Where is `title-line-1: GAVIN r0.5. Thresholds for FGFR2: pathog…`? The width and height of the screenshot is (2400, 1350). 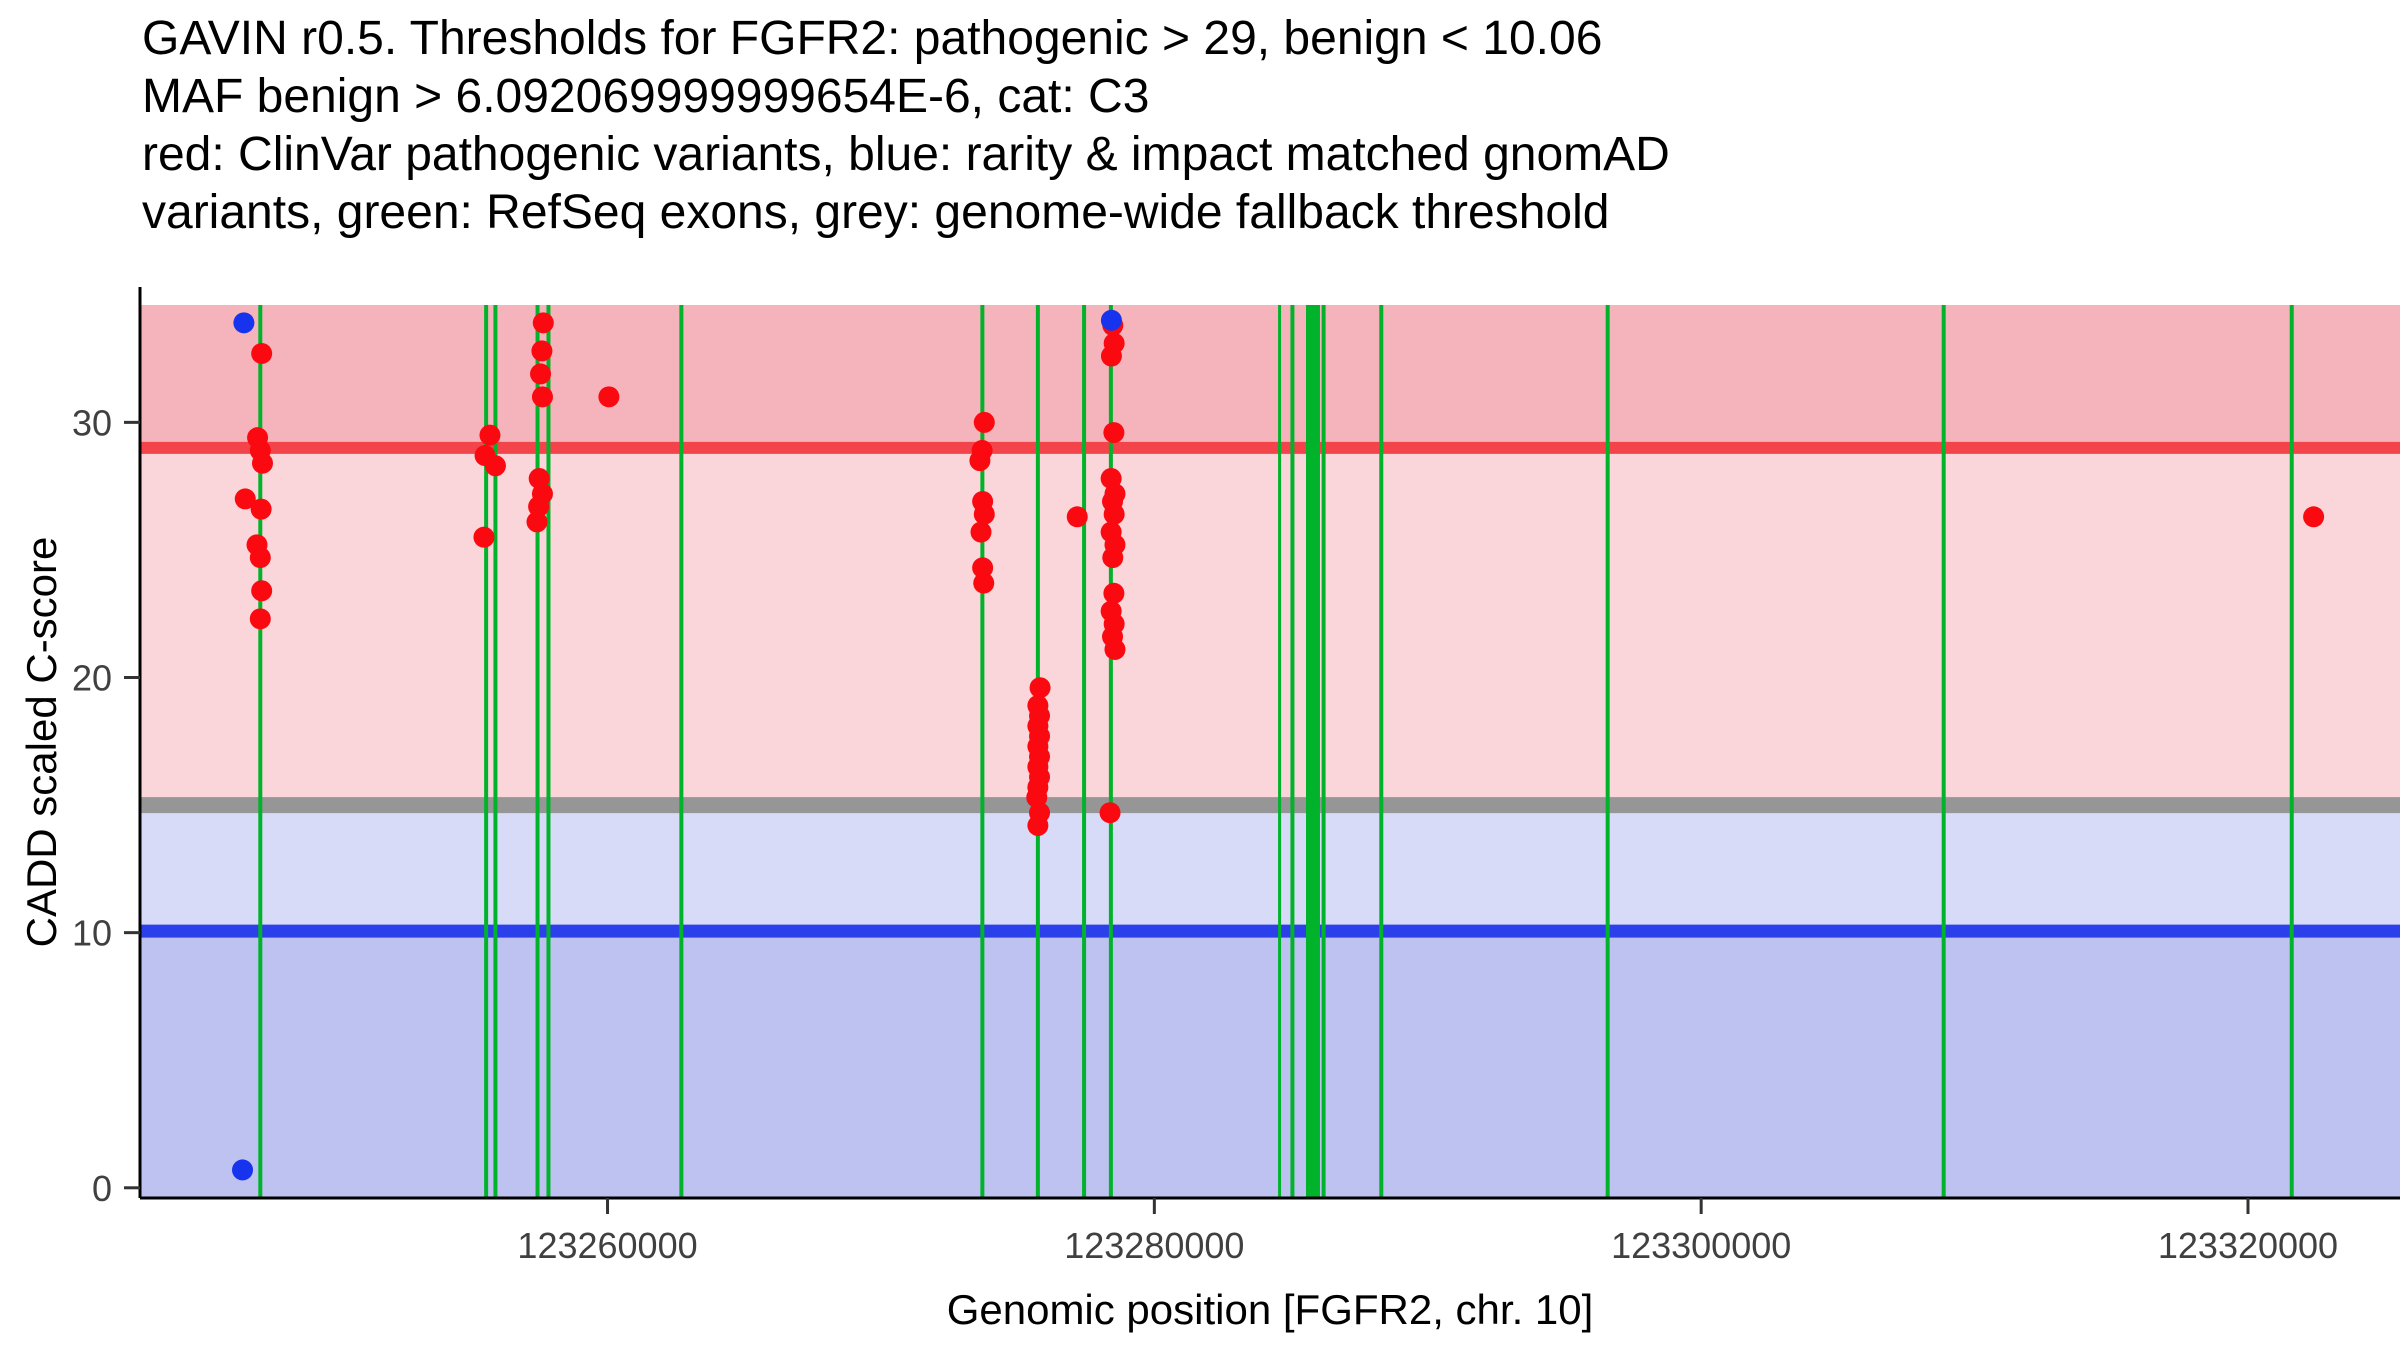
title-line-1: GAVIN r0.5. Thresholds for FGFR2: pathog… is located at coordinates (872, 38).